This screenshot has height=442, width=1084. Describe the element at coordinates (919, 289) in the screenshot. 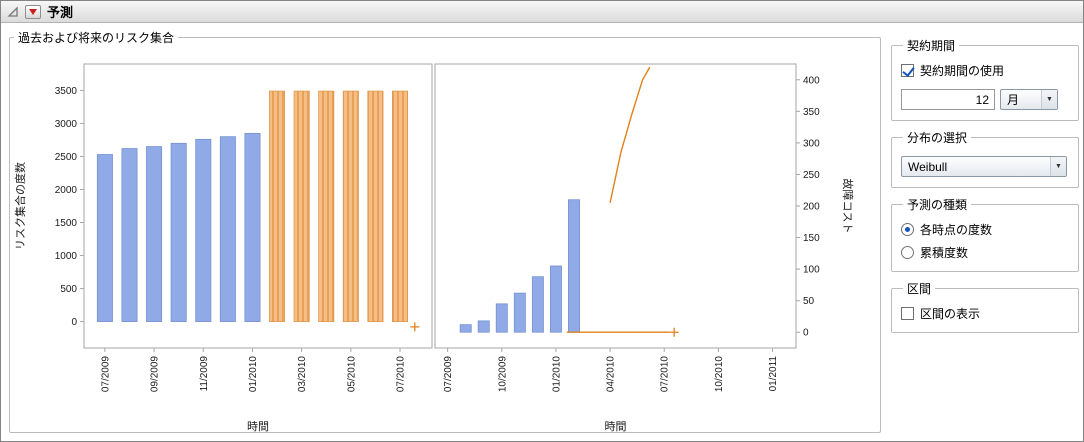

I see `interval-legend: 区間` at that location.